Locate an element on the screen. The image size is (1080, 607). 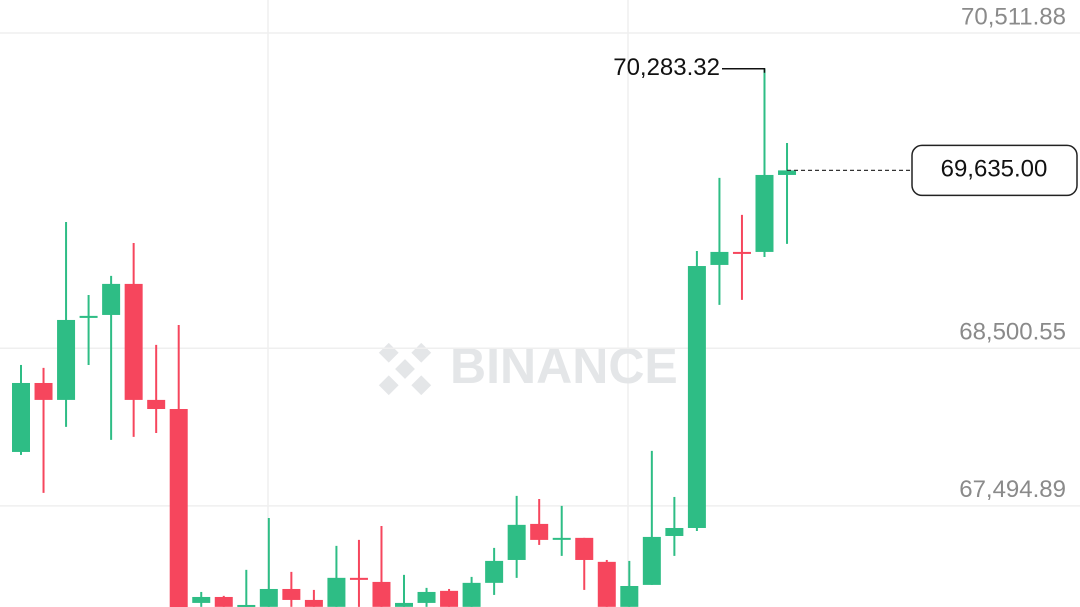
last-price-box is located at coordinates (994, 170).